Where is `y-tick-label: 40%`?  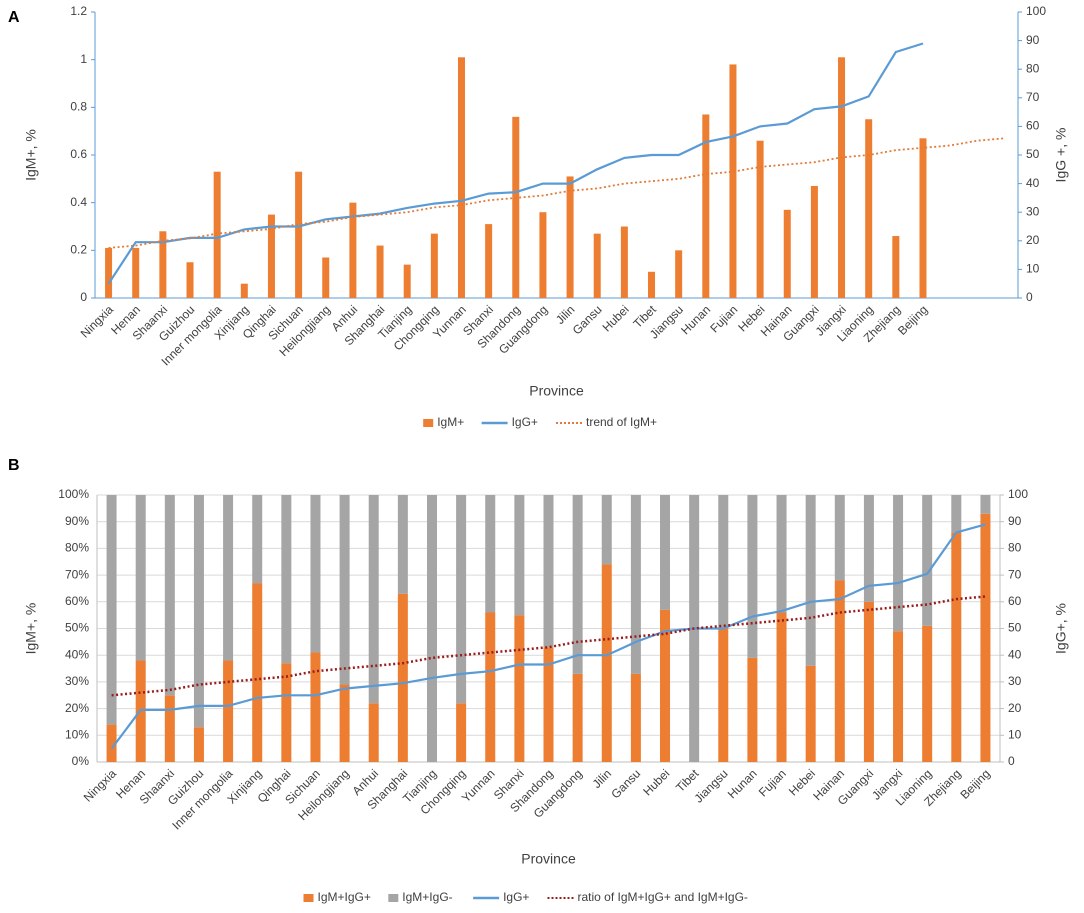
y-tick-label: 40% is located at coordinates (77, 654).